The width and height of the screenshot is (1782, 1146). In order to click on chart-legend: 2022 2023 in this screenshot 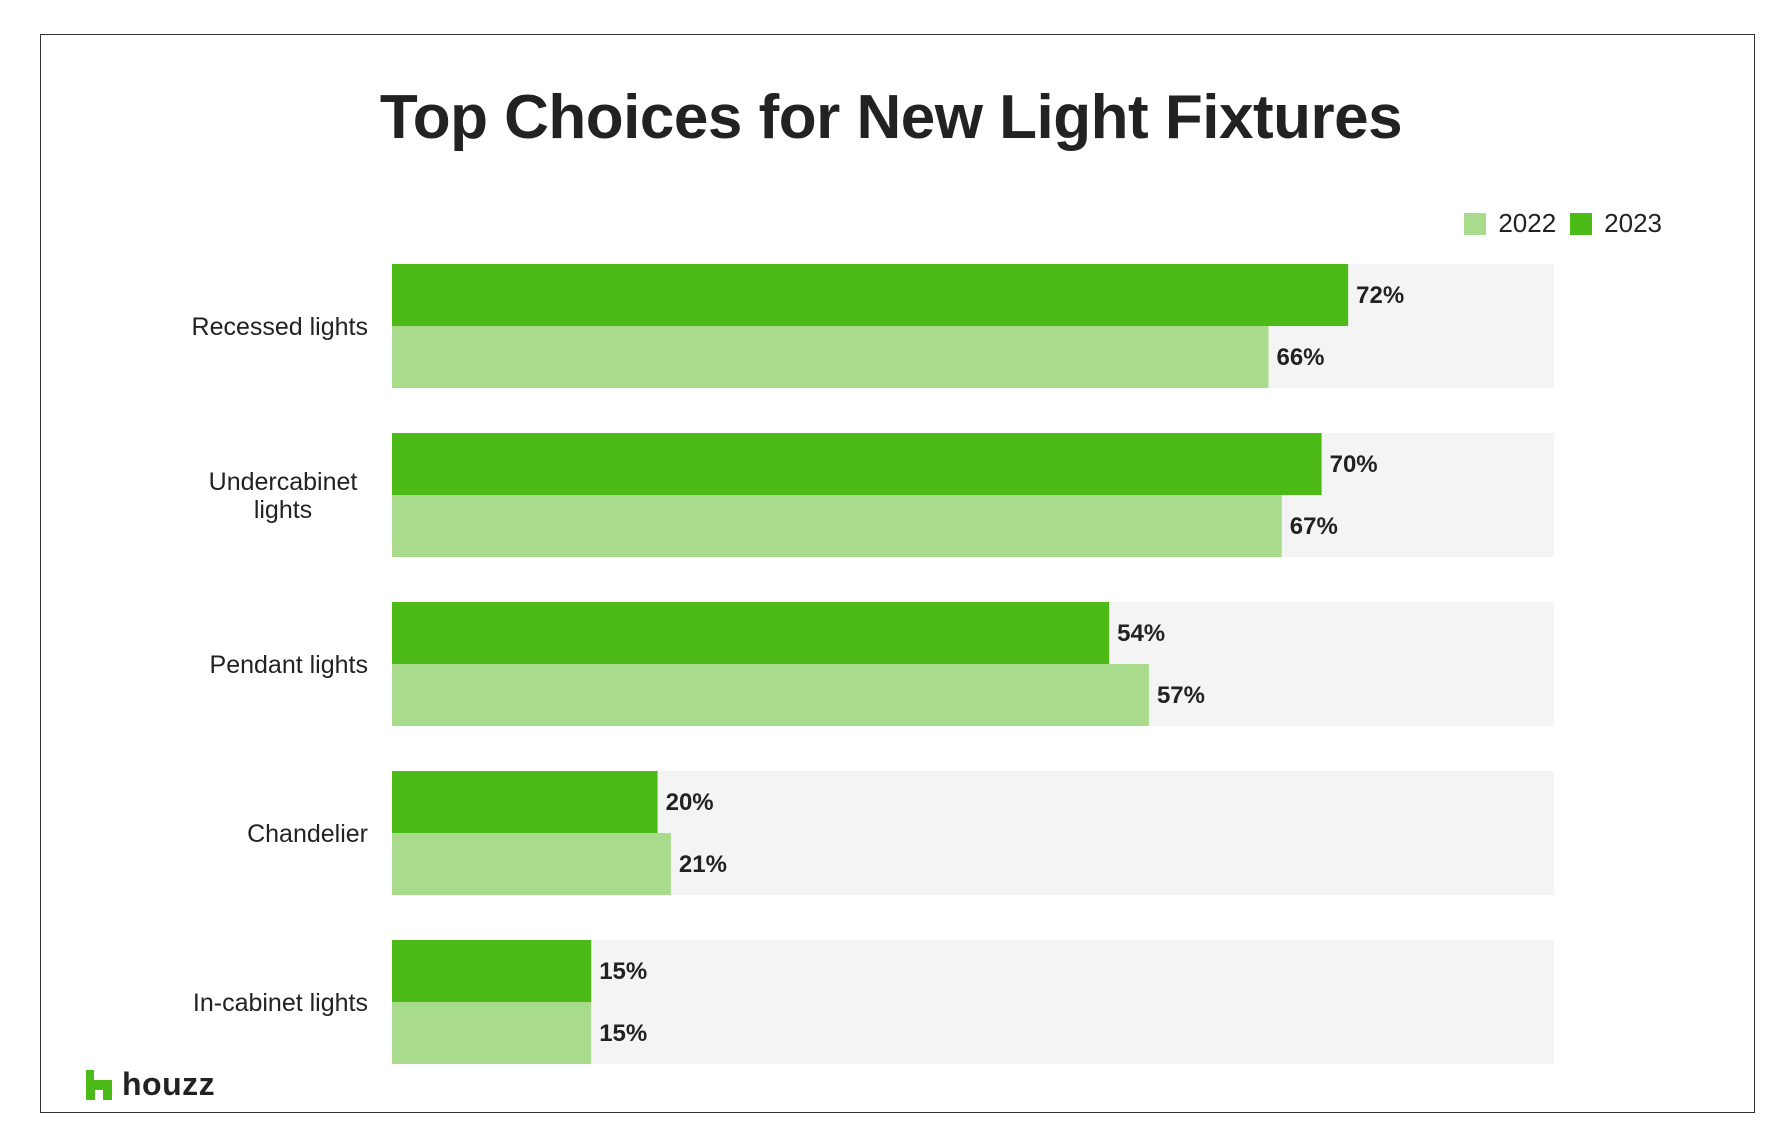, I will do `click(1556, 223)`.